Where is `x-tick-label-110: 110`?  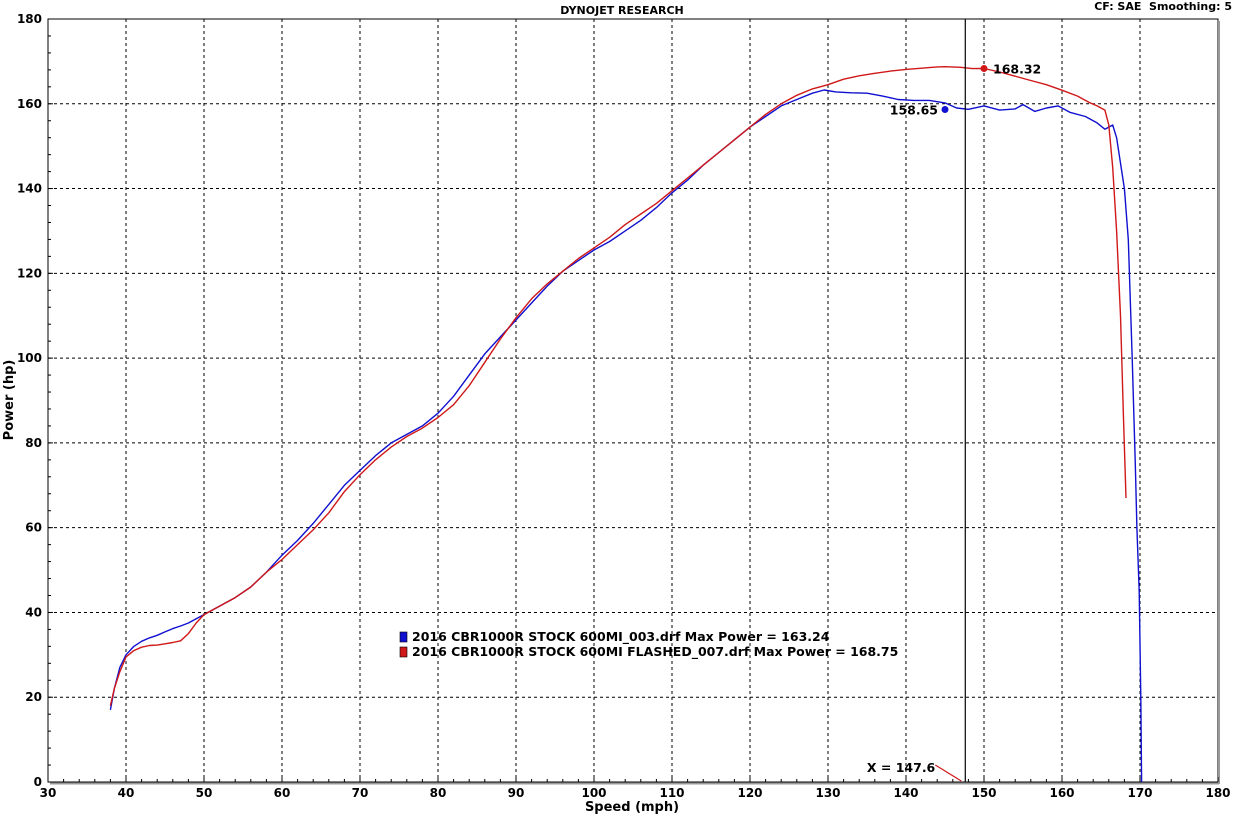 x-tick-label-110: 110 is located at coordinates (671, 793).